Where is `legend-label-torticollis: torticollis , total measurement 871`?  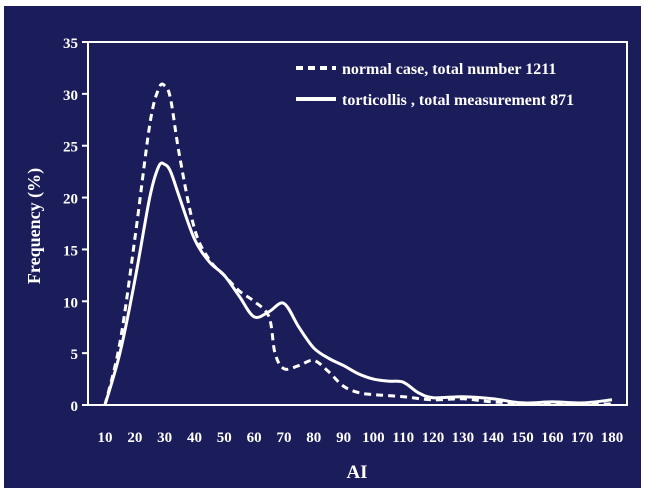
legend-label-torticollis: torticollis , total measurement 871 is located at coordinates (458, 100).